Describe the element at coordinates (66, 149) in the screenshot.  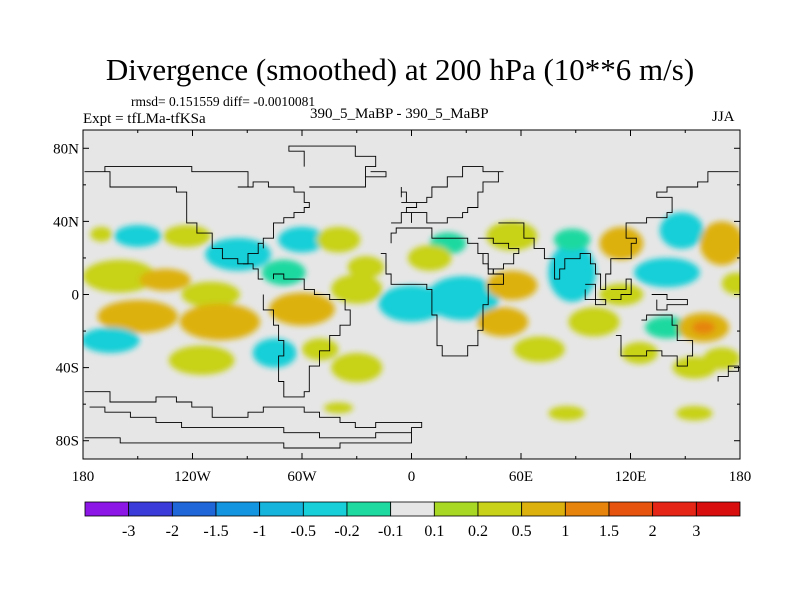
I see `y-tick-label: 80N` at that location.